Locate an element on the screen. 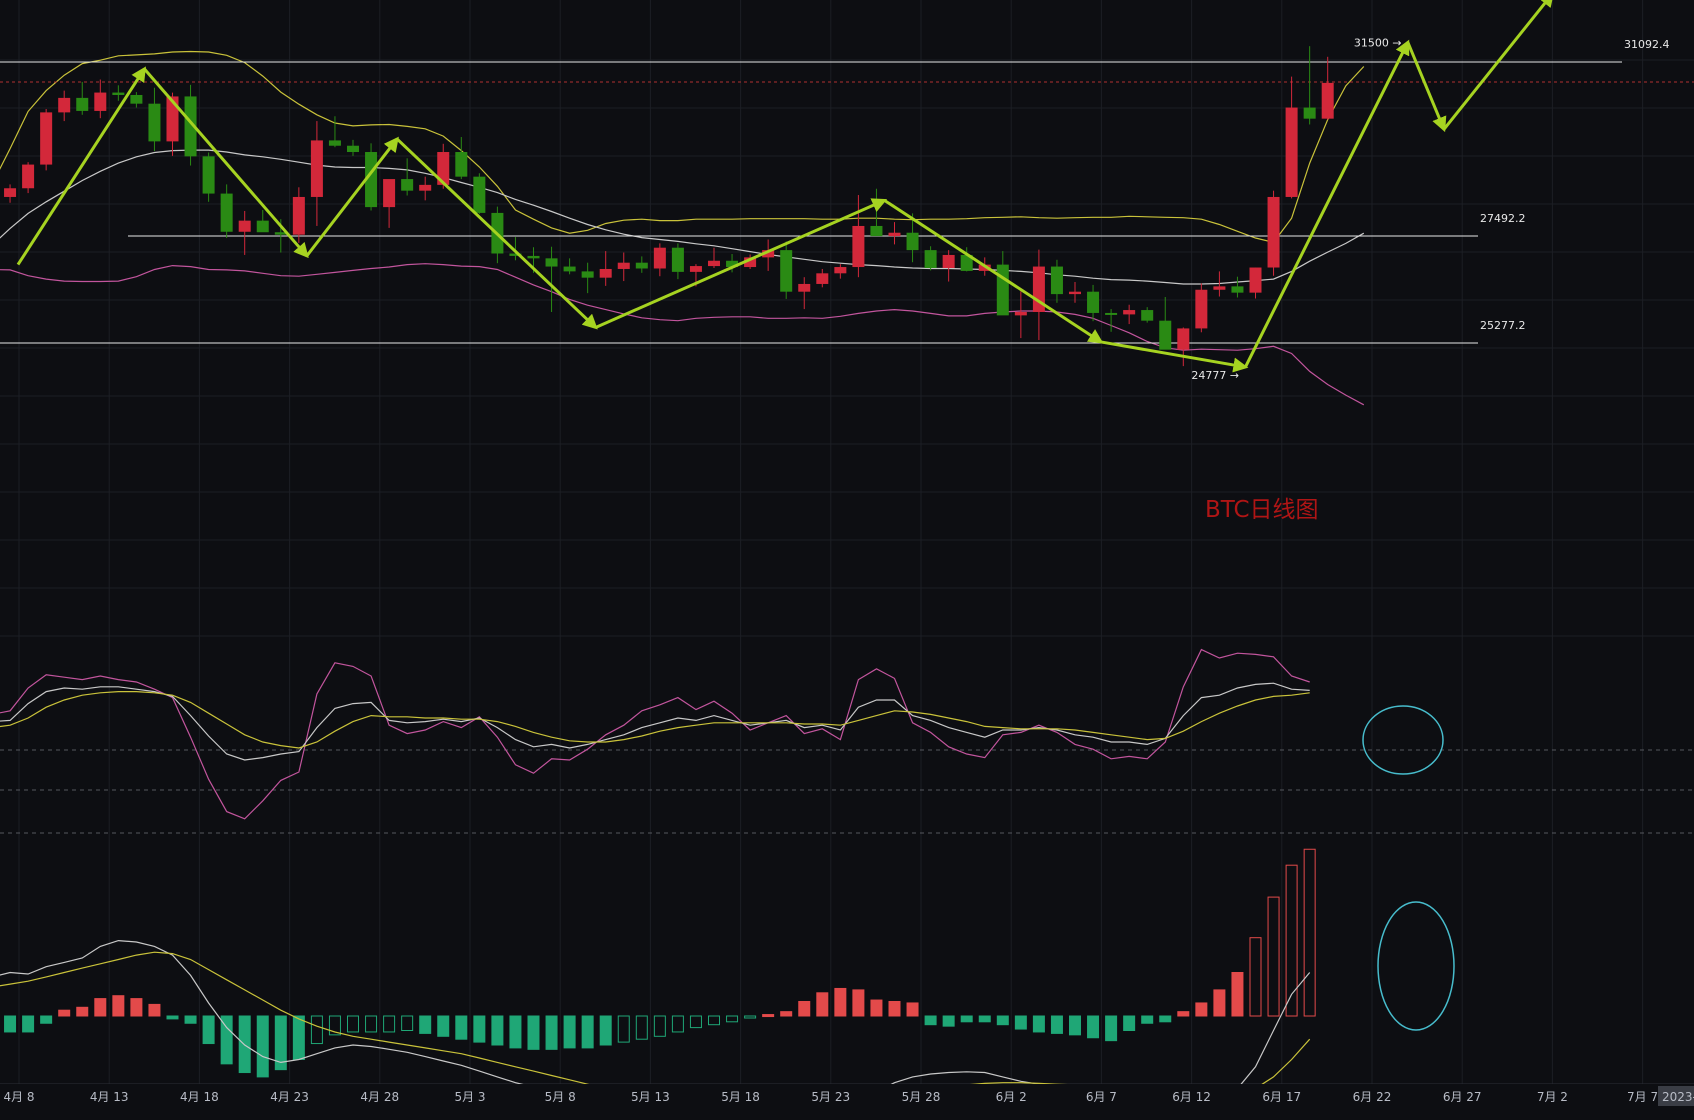  macd-callout-circle is located at coordinates (1416, 966).